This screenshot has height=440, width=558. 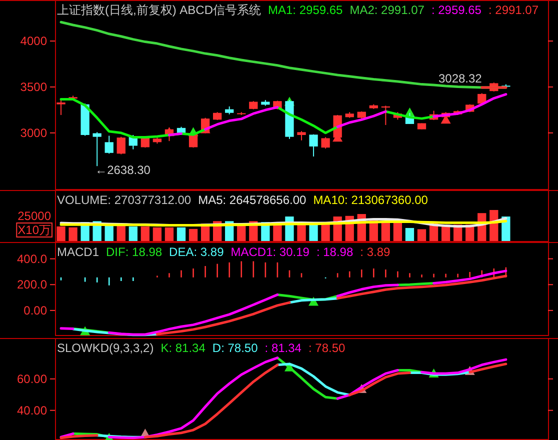 I want to click on series-label: MA5: 264578656.00, so click(x=252, y=200).